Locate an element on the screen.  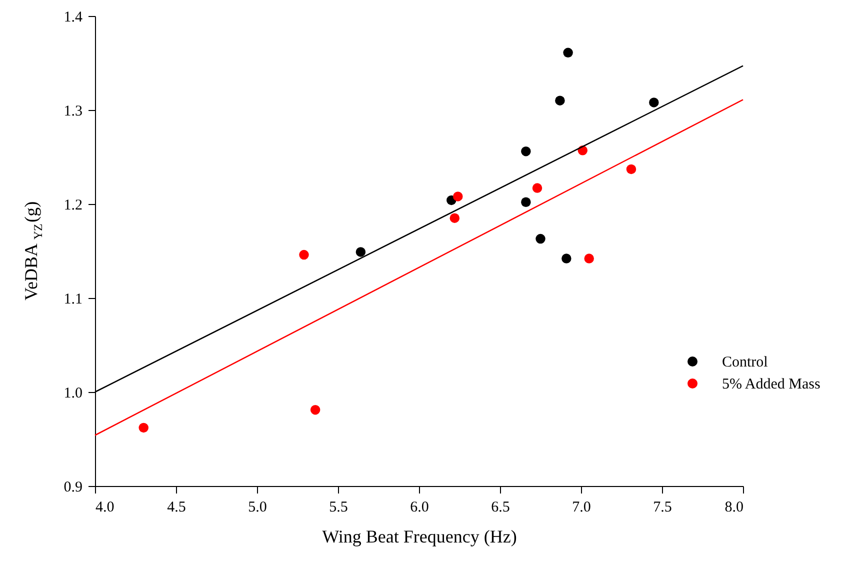
x-tick-label: 5.5 is located at coordinates (338, 508).